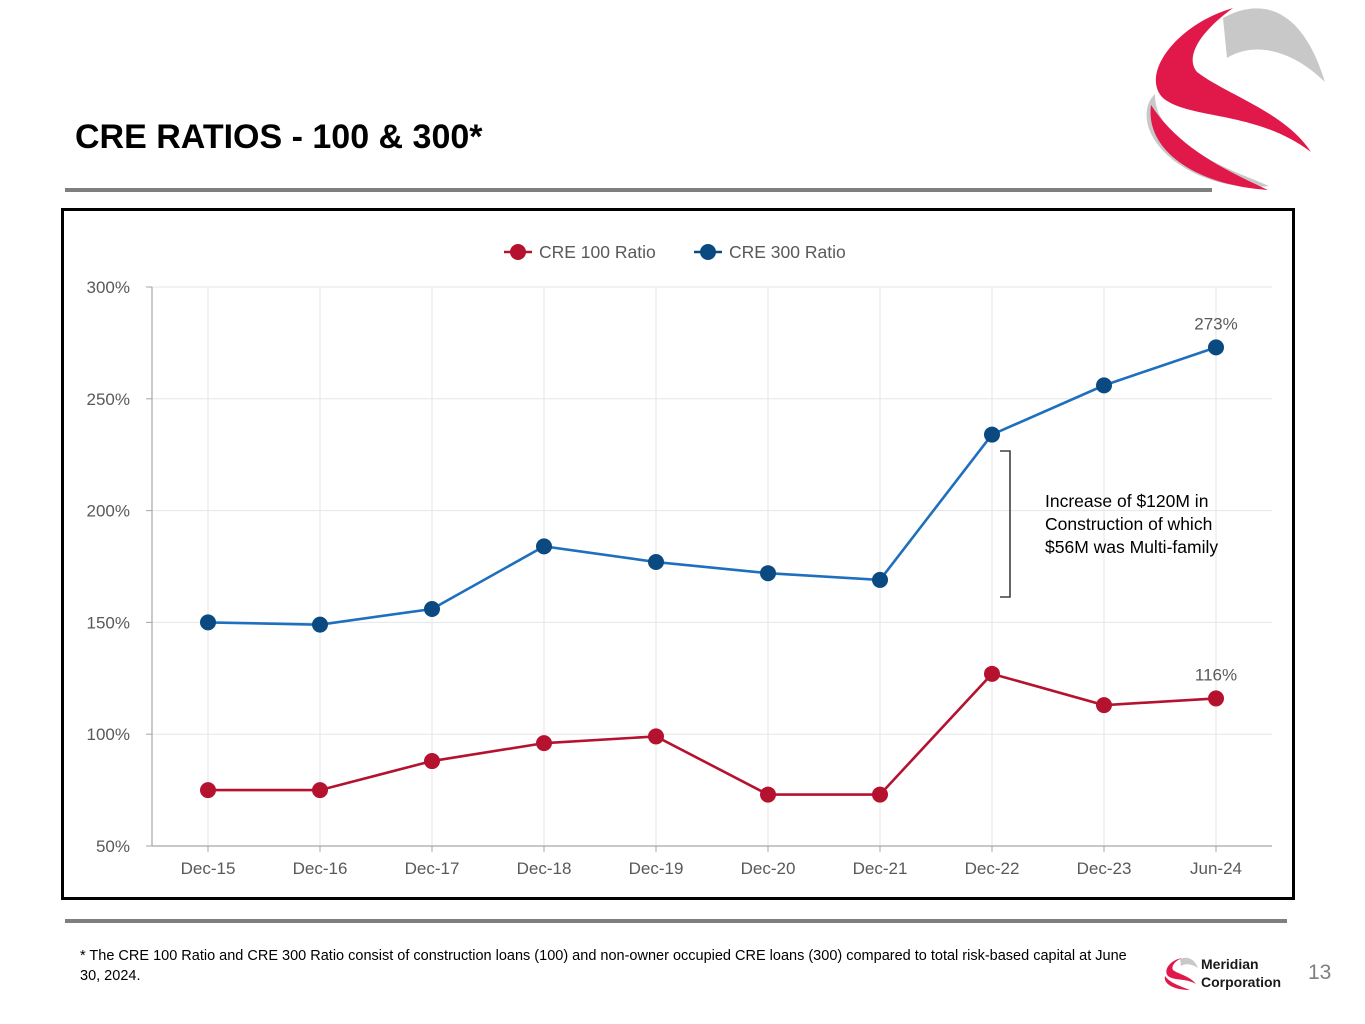  Describe the element at coordinates (768, 868) in the screenshot. I see `x-tick-label: Dec-20` at that location.